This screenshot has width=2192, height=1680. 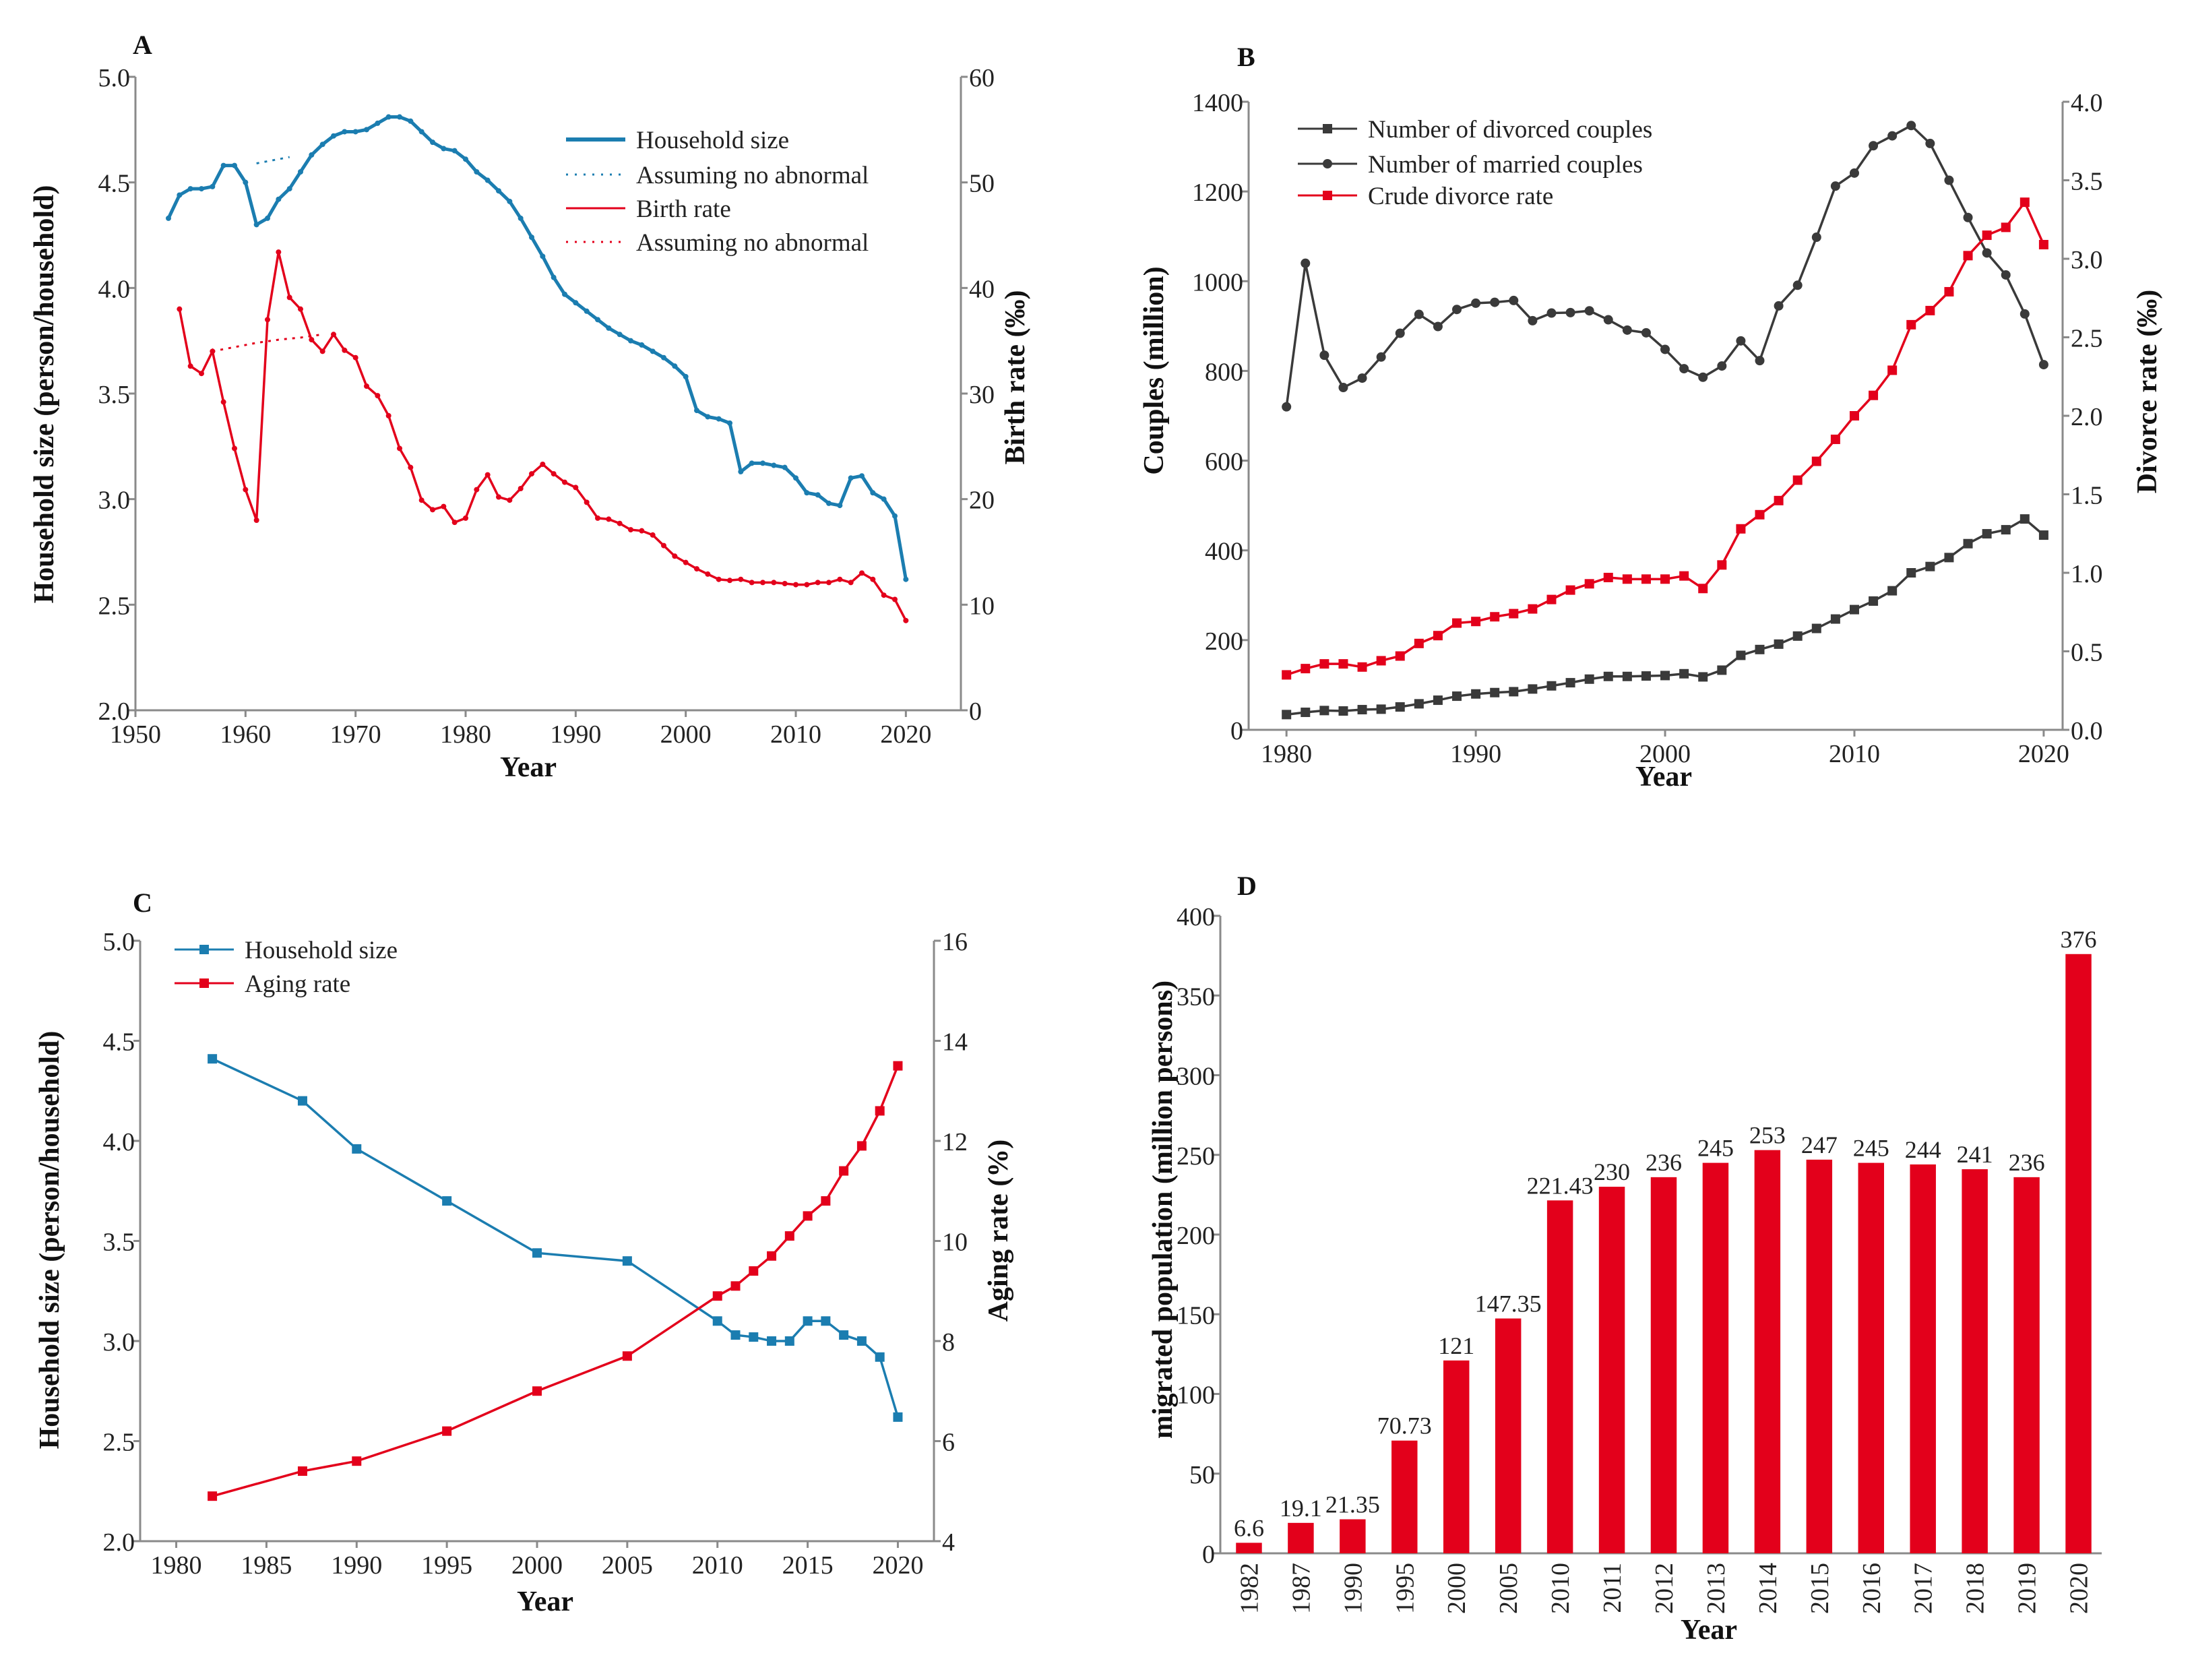 I want to click on y-tick-label: 200, so click(x=1196, y=1236).